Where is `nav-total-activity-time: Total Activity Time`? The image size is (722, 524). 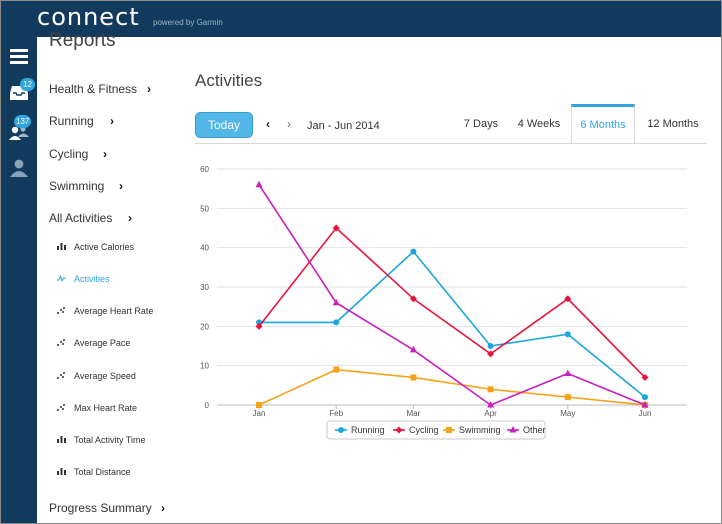
nav-total-activity-time: Total Activity Time is located at coordinates (101, 440).